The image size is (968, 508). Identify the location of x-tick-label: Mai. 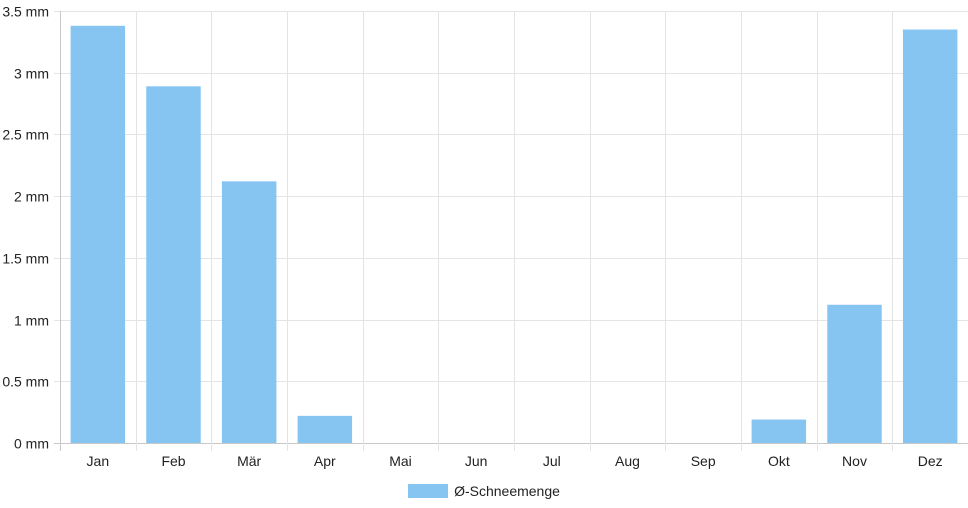
(400, 461).